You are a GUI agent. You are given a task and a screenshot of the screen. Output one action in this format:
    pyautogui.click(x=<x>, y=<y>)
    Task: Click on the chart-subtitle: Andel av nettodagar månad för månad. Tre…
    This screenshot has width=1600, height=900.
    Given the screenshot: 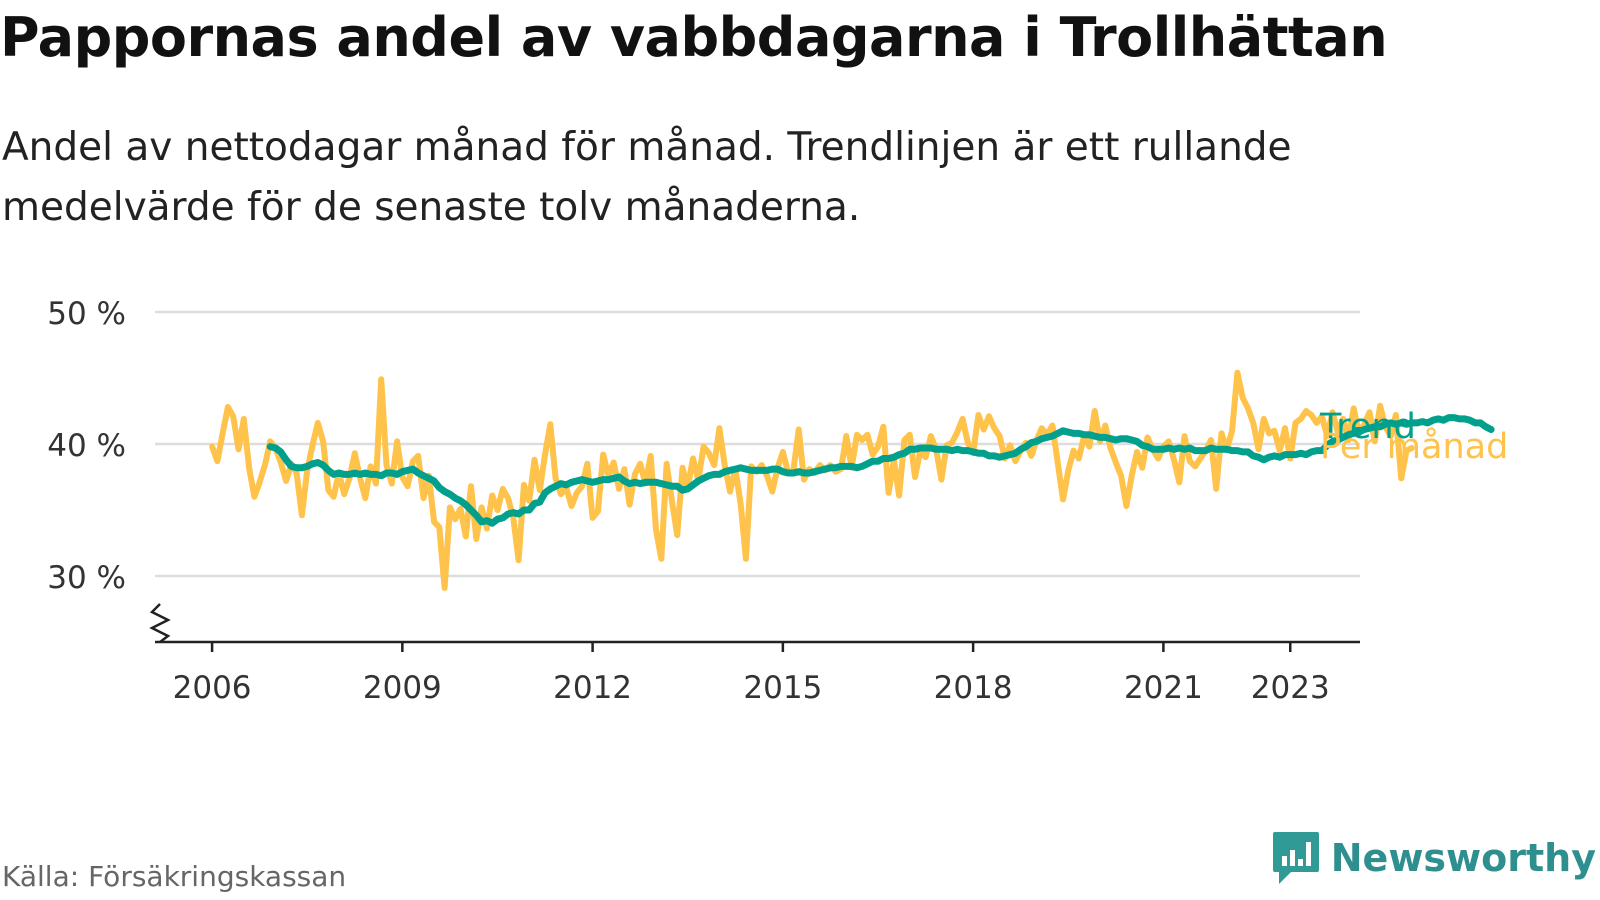 What is the action you would take?
    pyautogui.click(x=647, y=177)
    